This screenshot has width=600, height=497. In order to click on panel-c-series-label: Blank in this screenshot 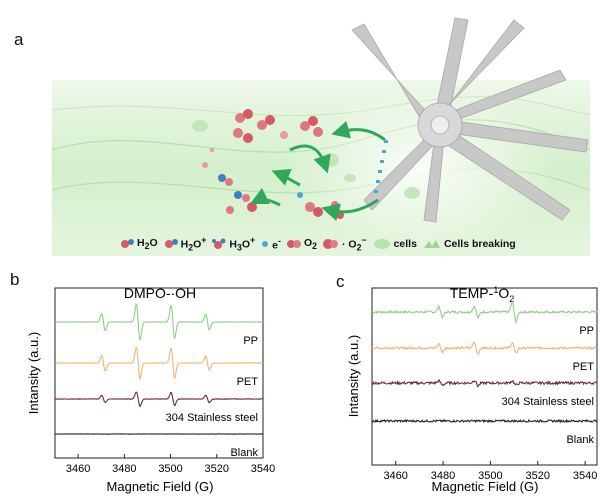, I will do `click(580, 440)`.